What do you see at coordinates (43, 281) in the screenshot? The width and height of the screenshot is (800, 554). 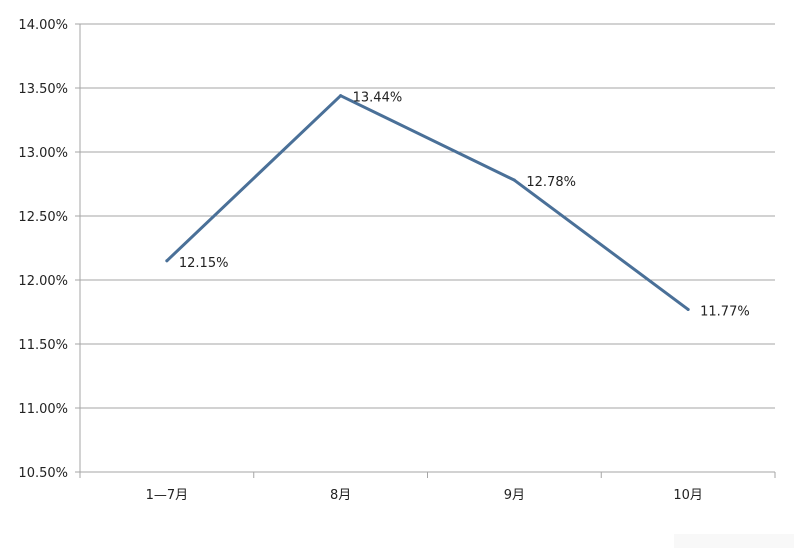 I see `y-tick-label: 12.00%` at bounding box center [43, 281].